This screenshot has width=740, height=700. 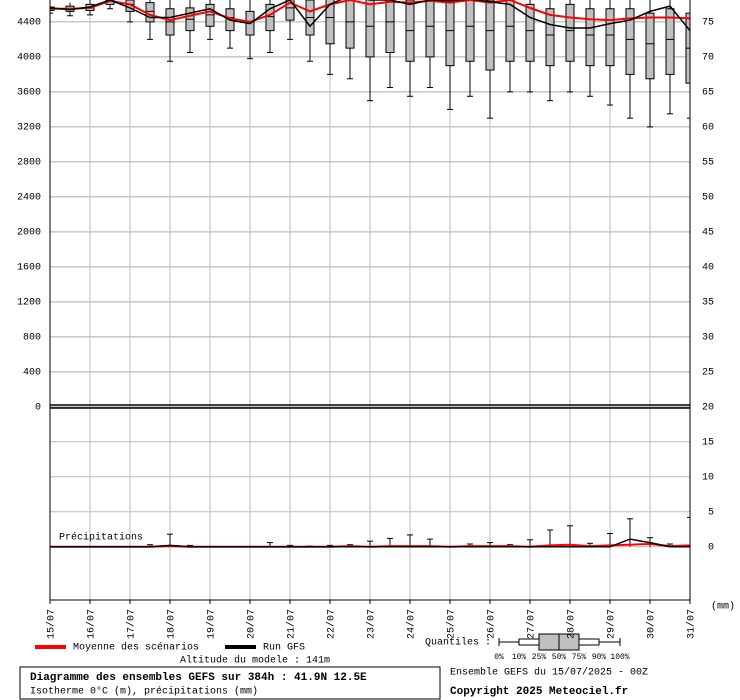 What do you see at coordinates (172, 624) in the screenshot?
I see `x-tick-label: 18/07` at bounding box center [172, 624].